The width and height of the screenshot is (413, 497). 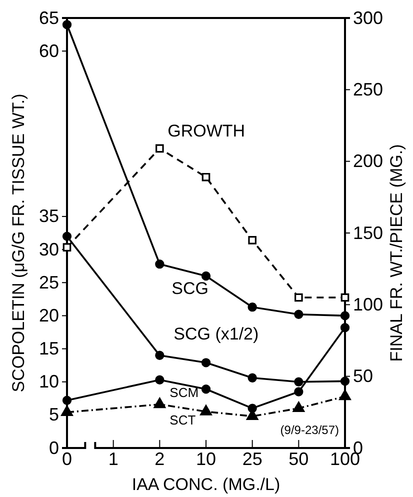 I want to click on x-tick-label: 2, so click(x=159, y=458).